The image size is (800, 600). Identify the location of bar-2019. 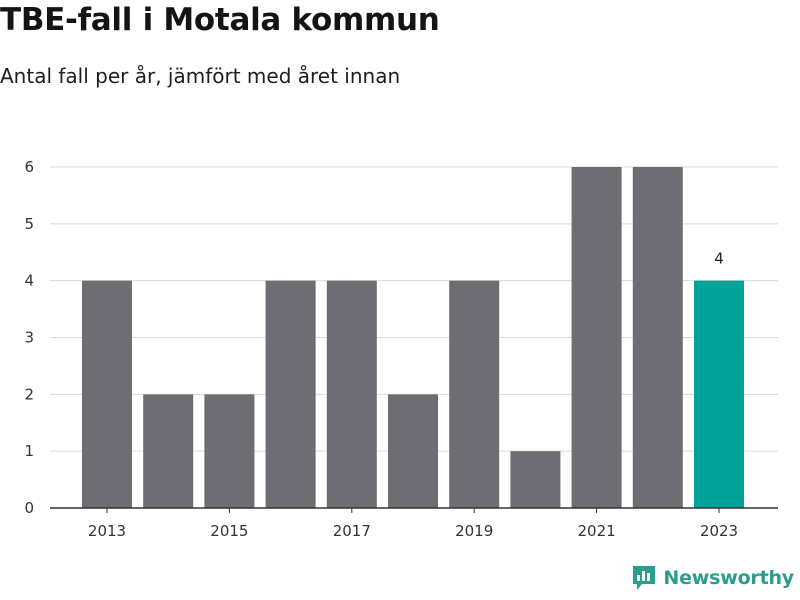
(474, 394).